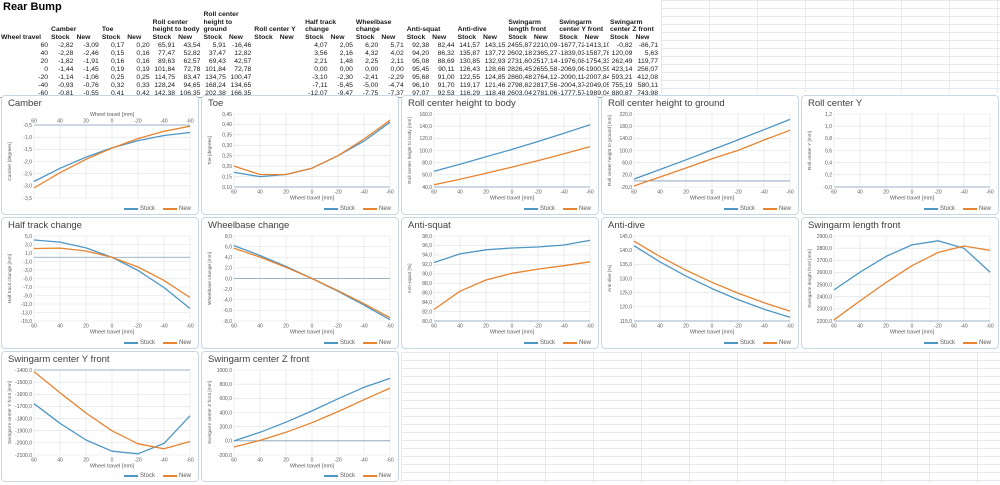 The image size is (1000, 485). I want to click on value-cell-r5c19: 2817,56, so click(545, 85).